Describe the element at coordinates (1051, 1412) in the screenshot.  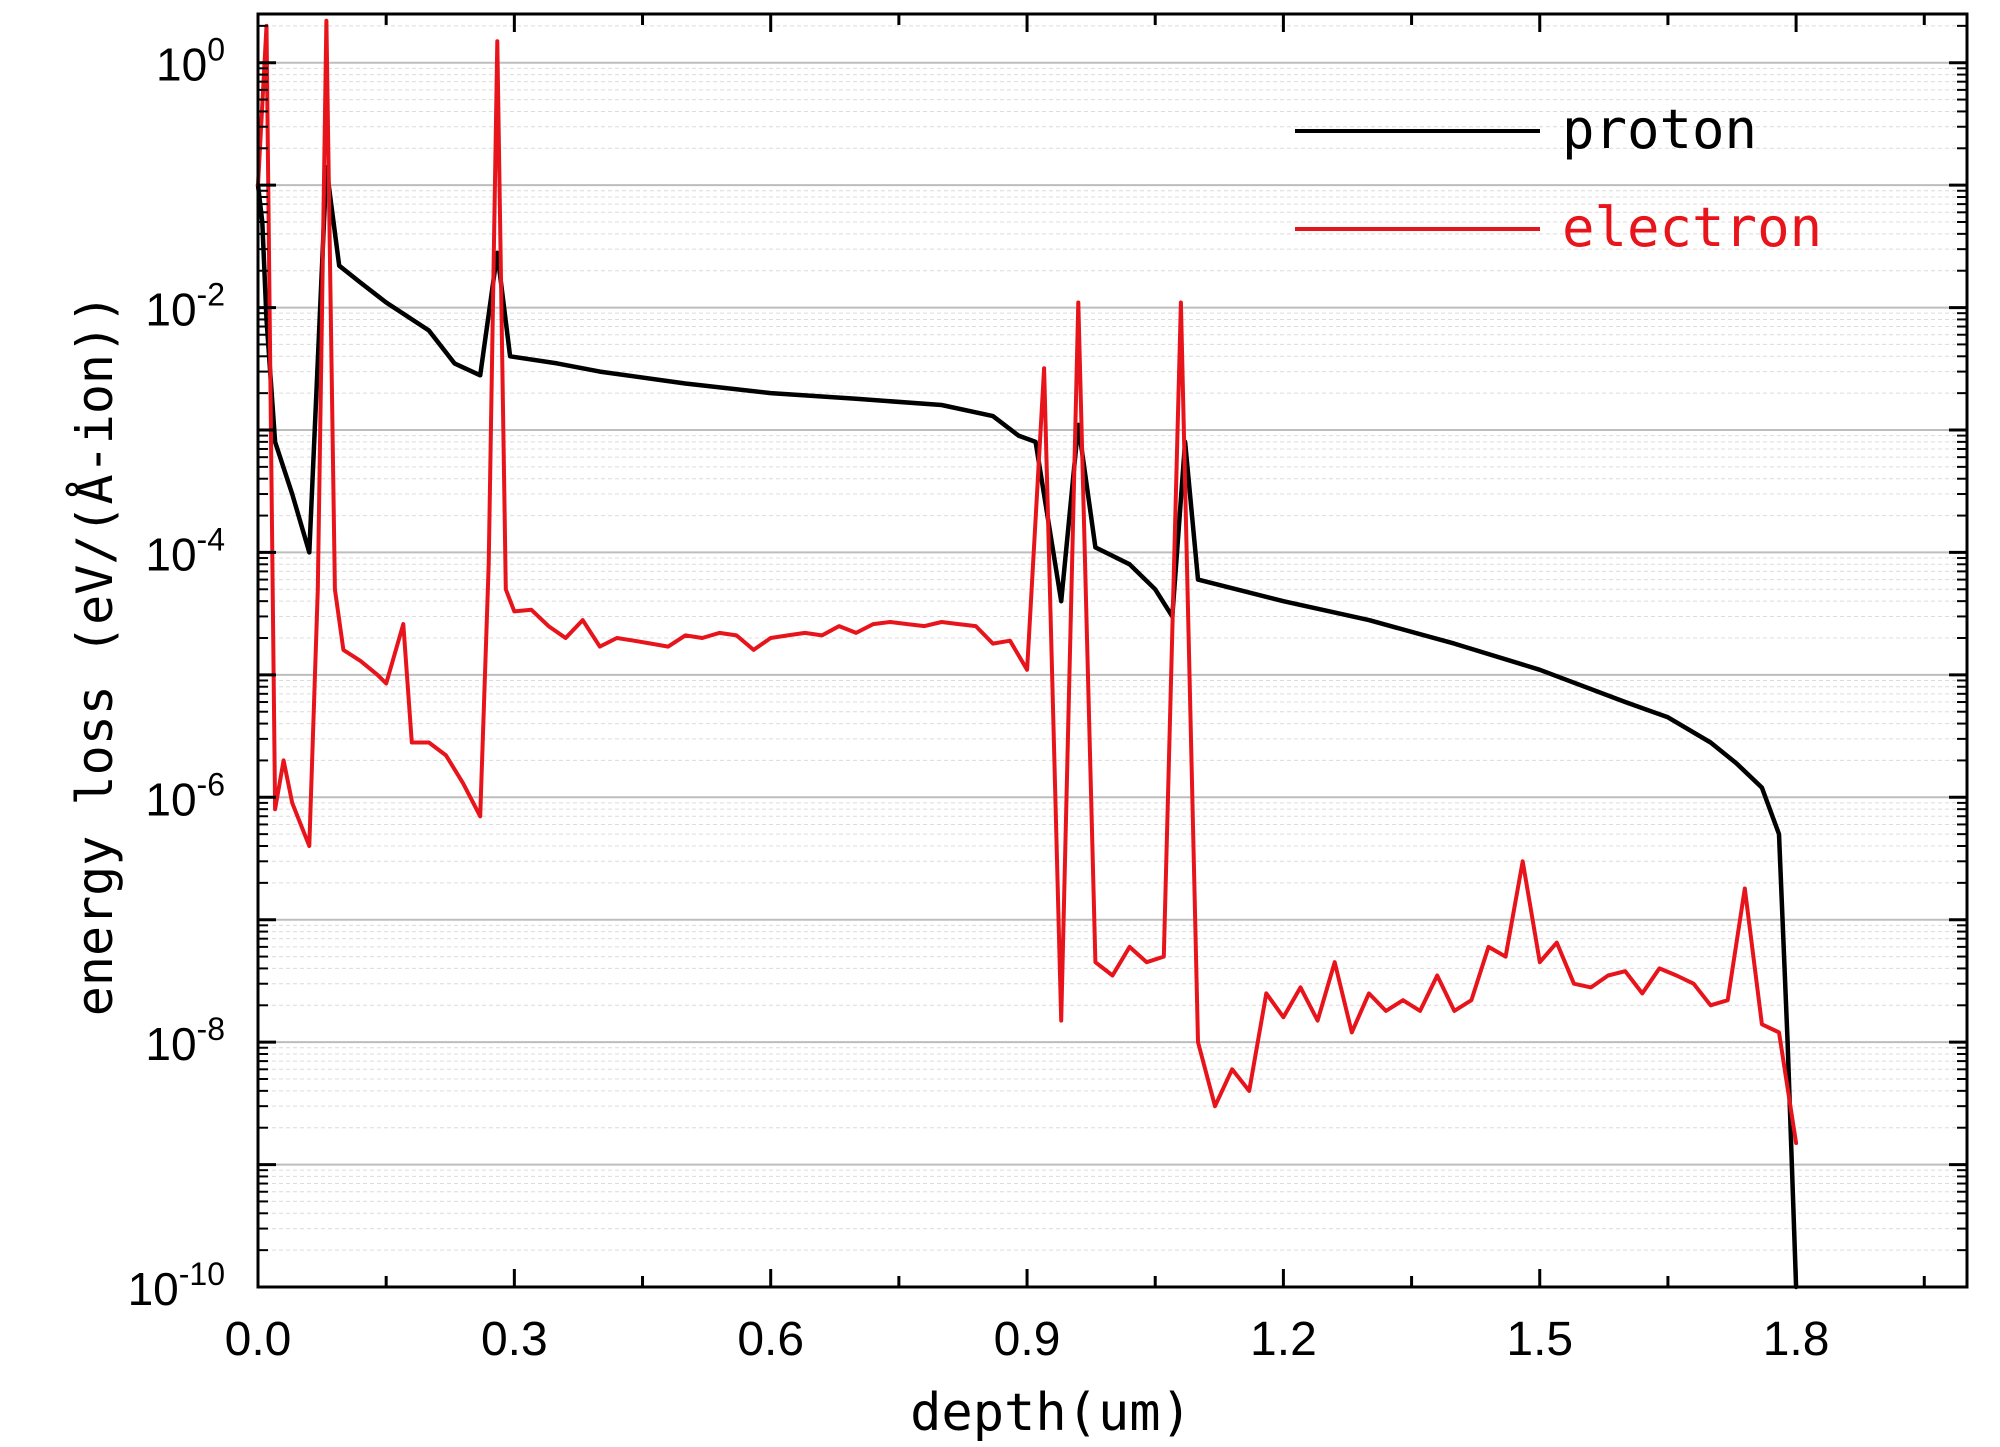
I see `x-axis-title: depth(um)` at that location.